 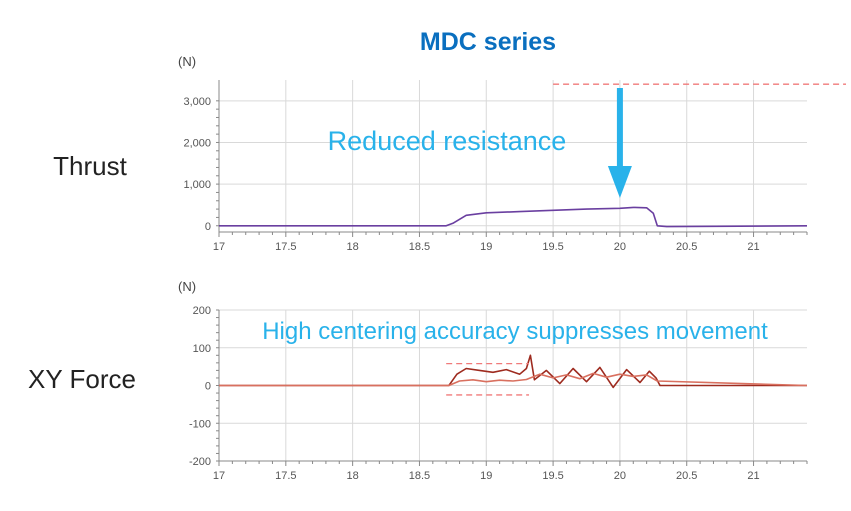 I want to click on thrust-x-tick-label: 19, so click(x=486, y=247).